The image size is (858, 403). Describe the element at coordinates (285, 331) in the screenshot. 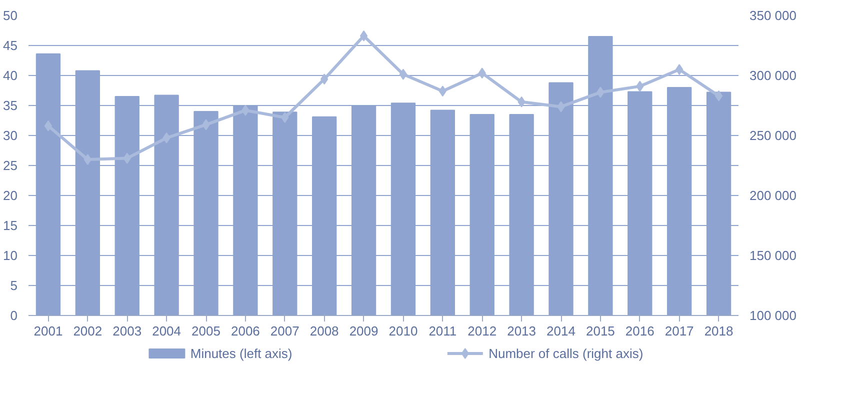

I see `x-tick-label: 2007` at that location.